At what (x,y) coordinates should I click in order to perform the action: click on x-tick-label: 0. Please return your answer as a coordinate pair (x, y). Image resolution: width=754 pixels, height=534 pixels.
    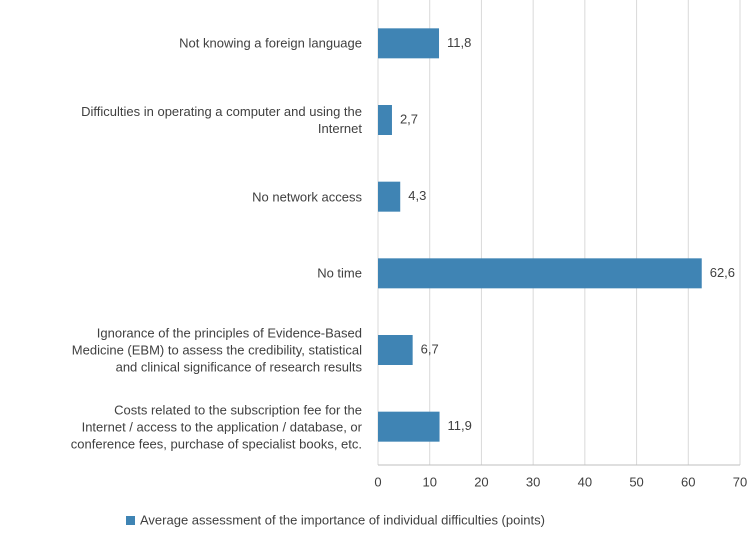
    Looking at the image, I should click on (377, 481).